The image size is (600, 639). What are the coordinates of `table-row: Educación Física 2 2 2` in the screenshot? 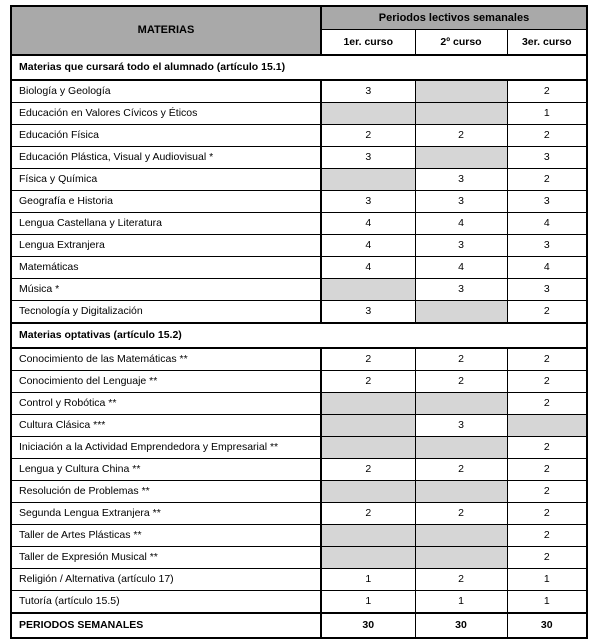 It's located at (299, 135).